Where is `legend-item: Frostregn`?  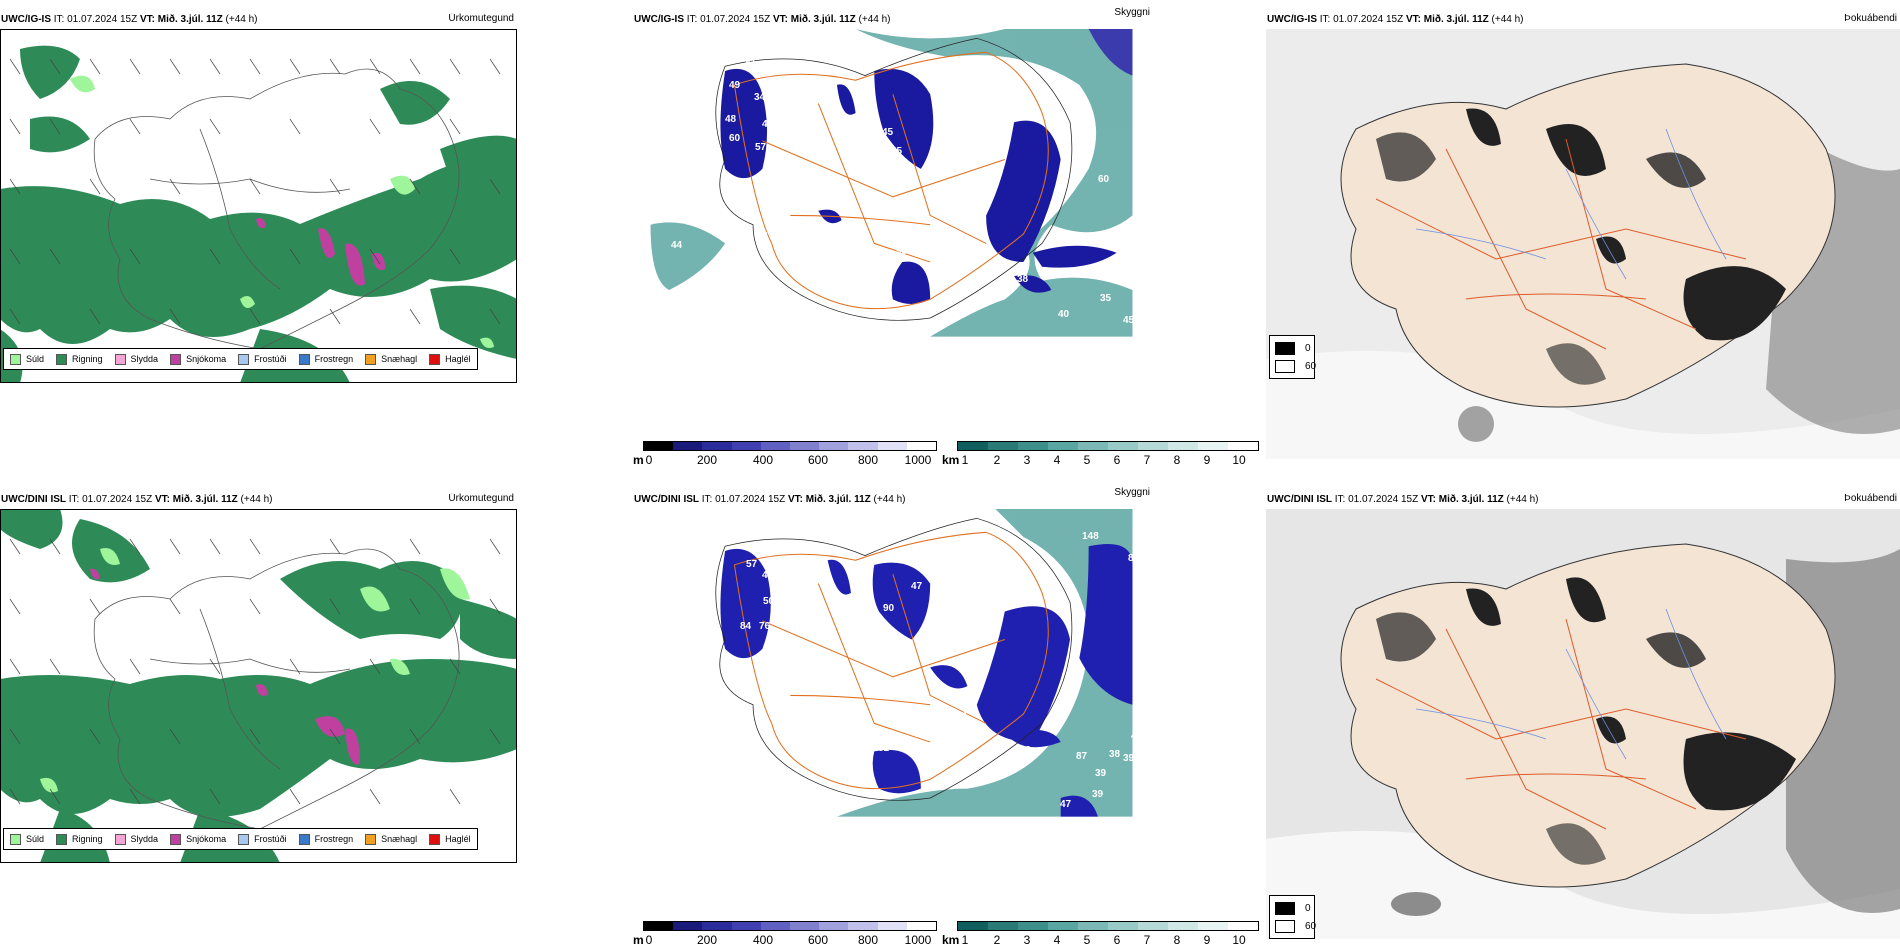
legend-item: Frostregn is located at coordinates (325, 839).